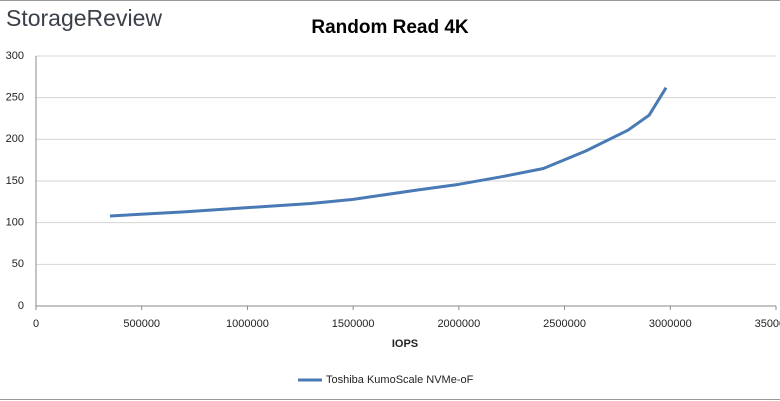 The image size is (780, 401). I want to click on y-tick-label: 100, so click(15, 223).